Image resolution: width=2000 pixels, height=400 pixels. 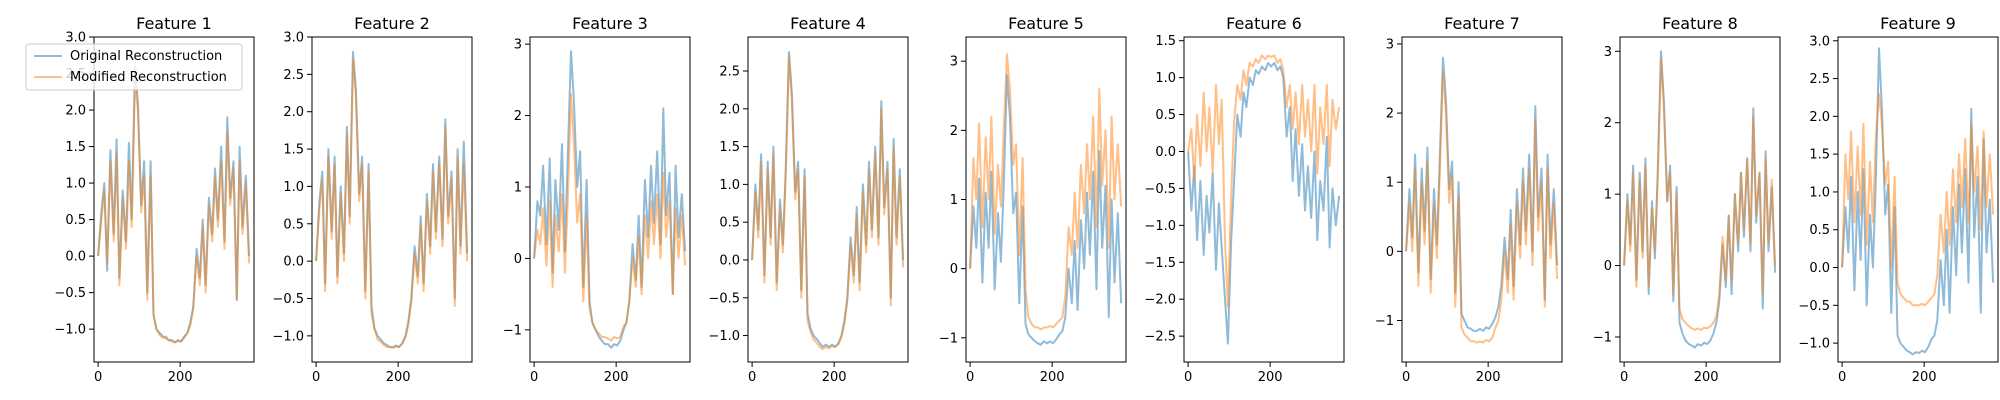 I want to click on legend-label-original: Original Reconstruction, so click(x=146, y=56).